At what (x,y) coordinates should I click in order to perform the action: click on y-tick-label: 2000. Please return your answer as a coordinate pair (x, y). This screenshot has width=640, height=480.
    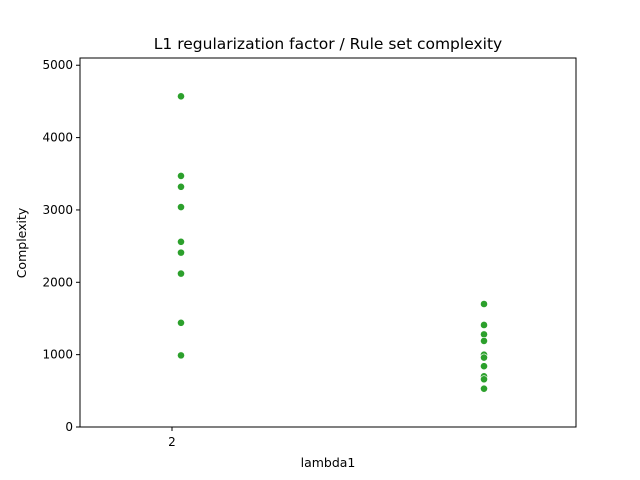
    Looking at the image, I should click on (57, 282).